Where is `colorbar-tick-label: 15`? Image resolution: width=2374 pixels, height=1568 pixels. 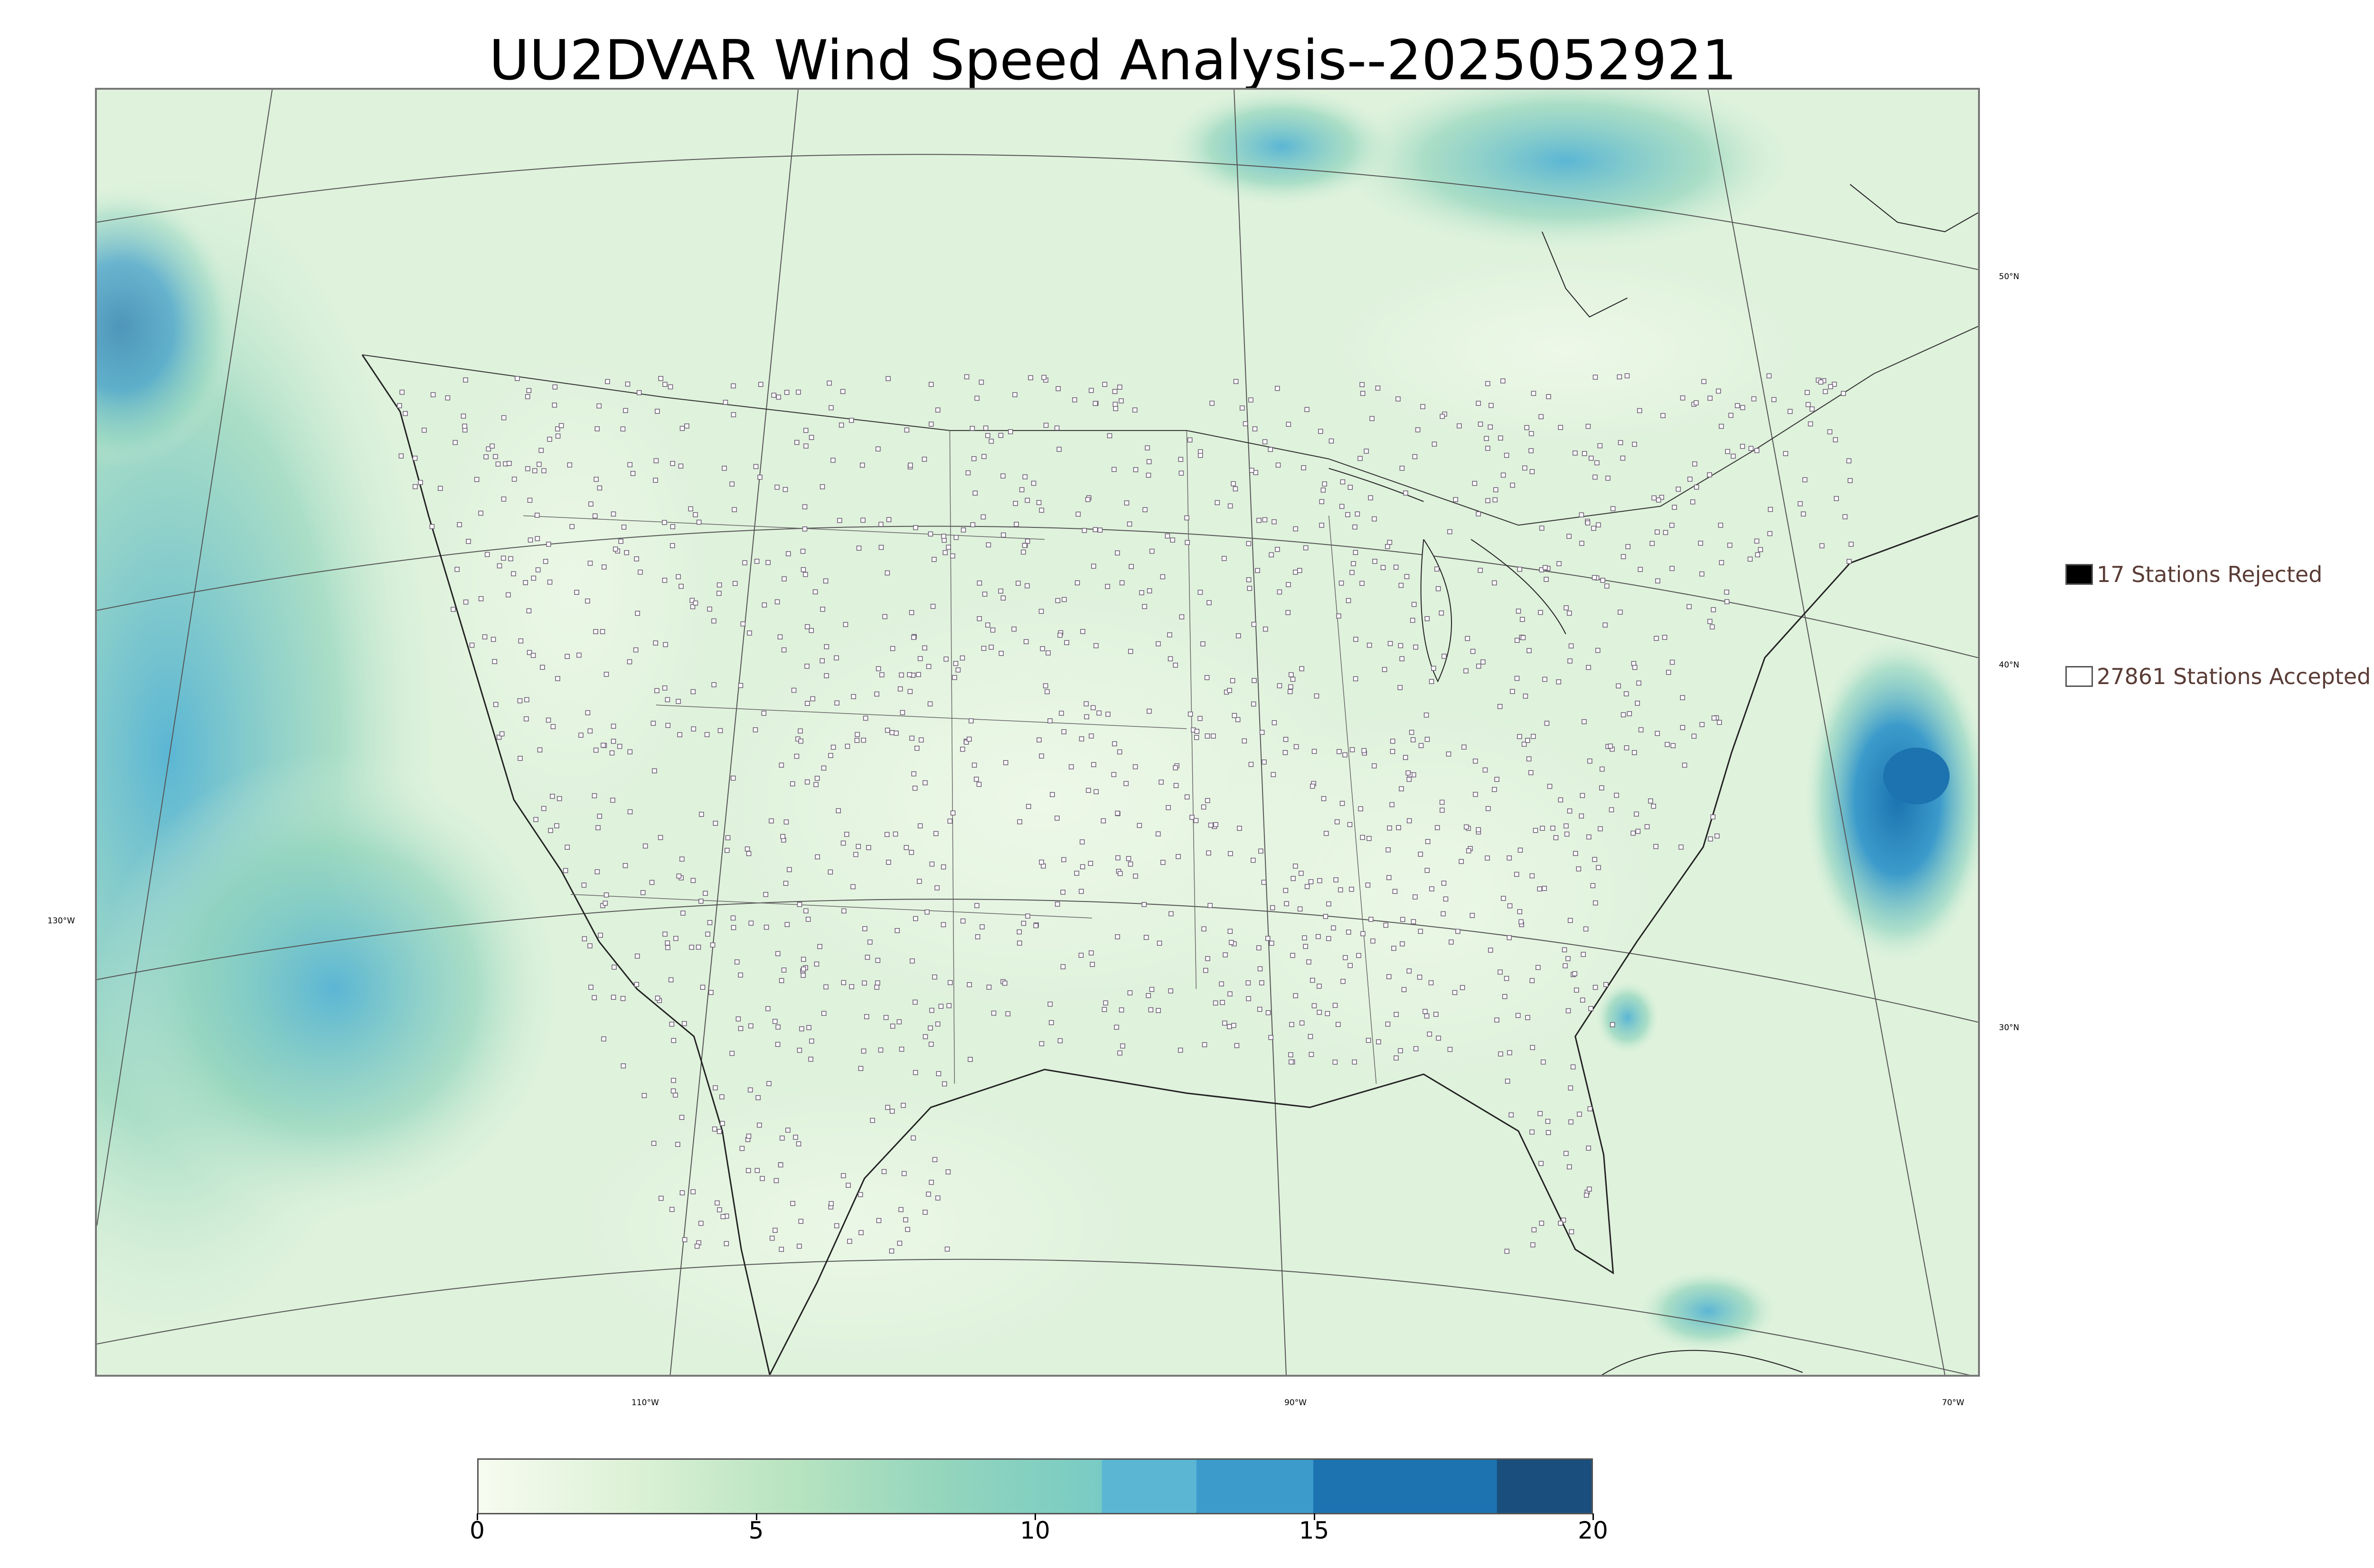
colorbar-tick-label: 15 is located at coordinates (1314, 1531).